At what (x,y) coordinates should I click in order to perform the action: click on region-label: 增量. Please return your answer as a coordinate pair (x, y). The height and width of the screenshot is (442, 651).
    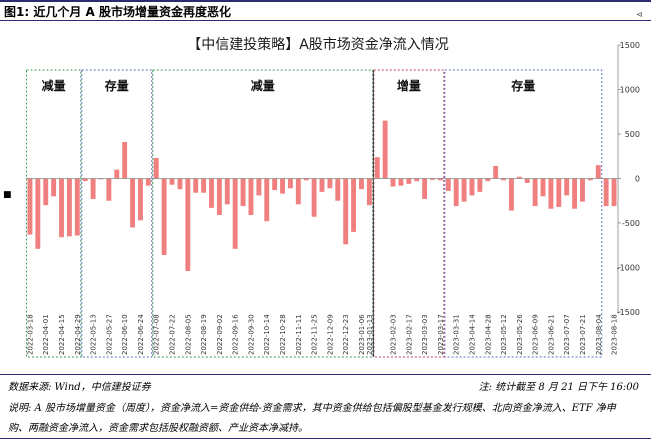
    Looking at the image, I should click on (409, 85).